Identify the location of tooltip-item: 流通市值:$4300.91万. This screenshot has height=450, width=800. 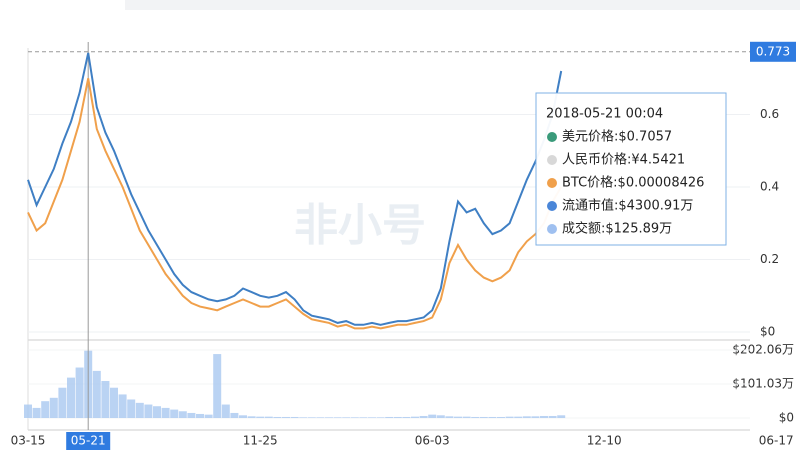
(627, 206).